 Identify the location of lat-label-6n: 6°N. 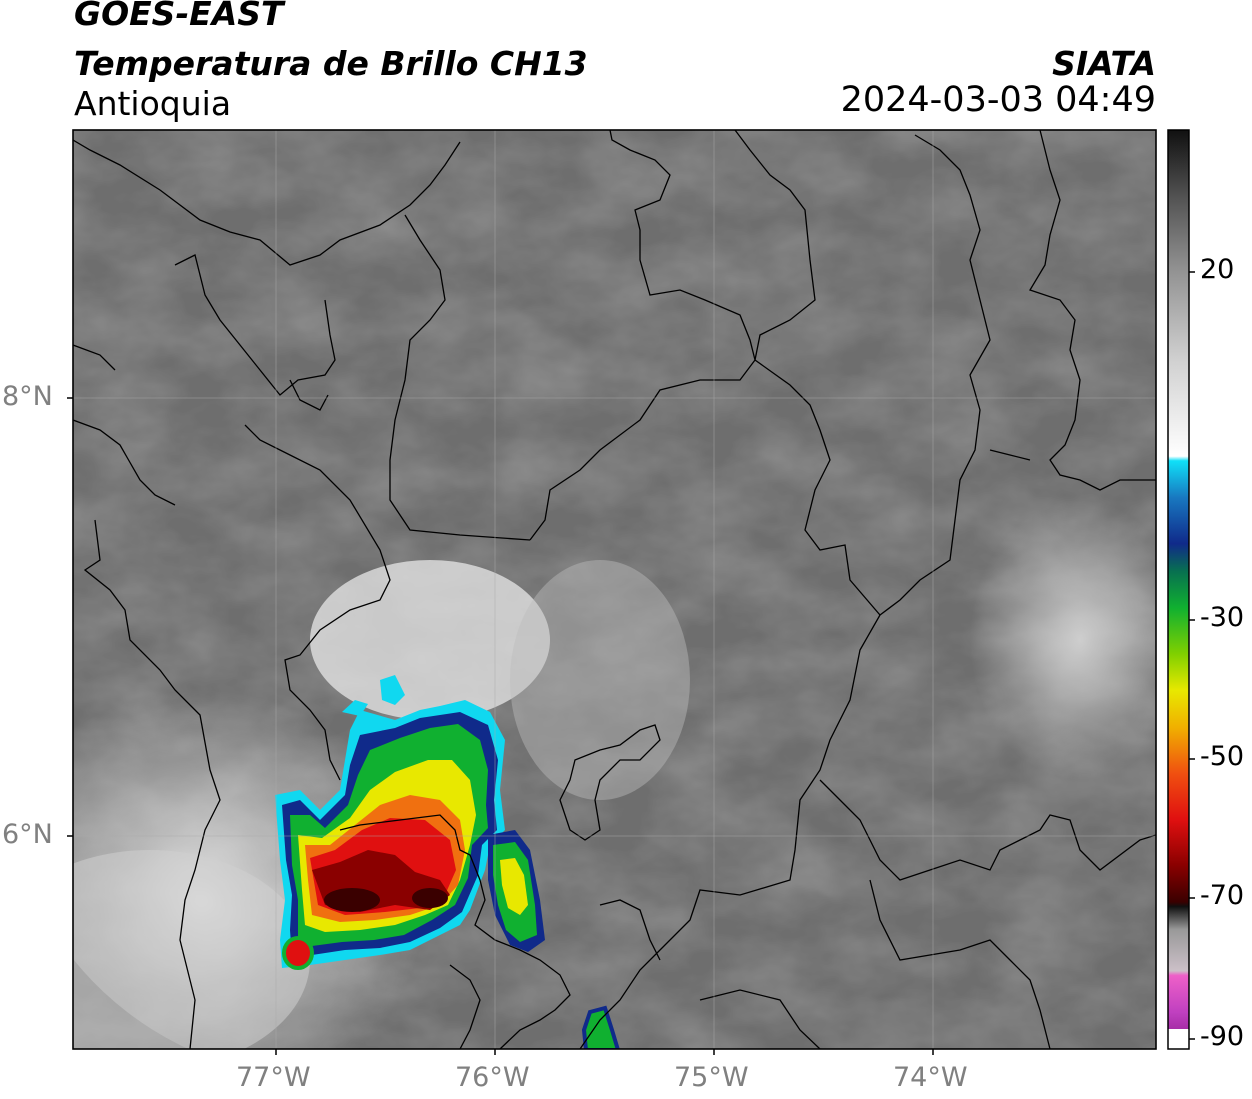
(27, 834).